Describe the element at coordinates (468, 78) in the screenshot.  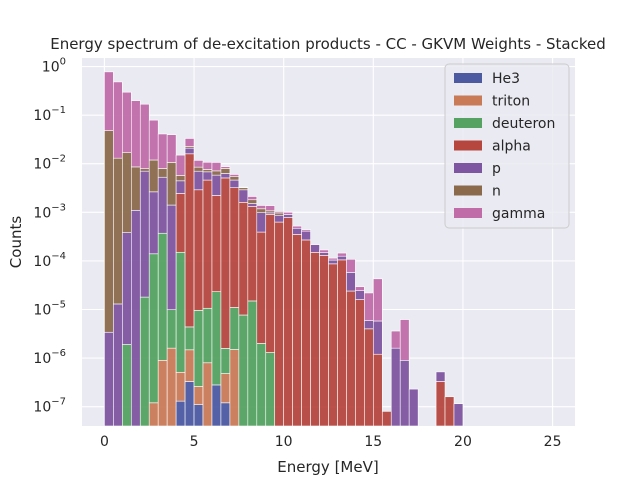
I see `legend-swatch-he3` at that location.